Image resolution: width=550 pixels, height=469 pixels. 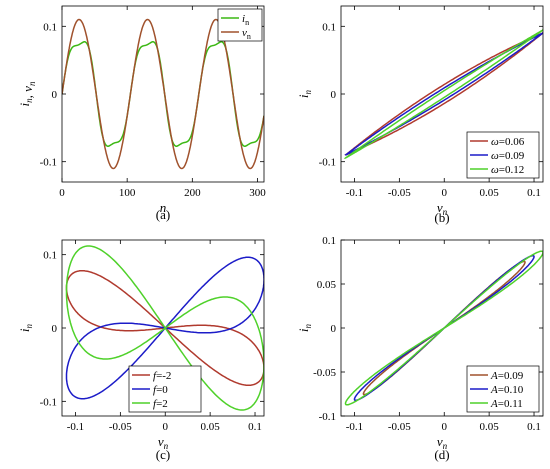 I want to click on legend-label-c-1: f=0, so click(x=160, y=390).